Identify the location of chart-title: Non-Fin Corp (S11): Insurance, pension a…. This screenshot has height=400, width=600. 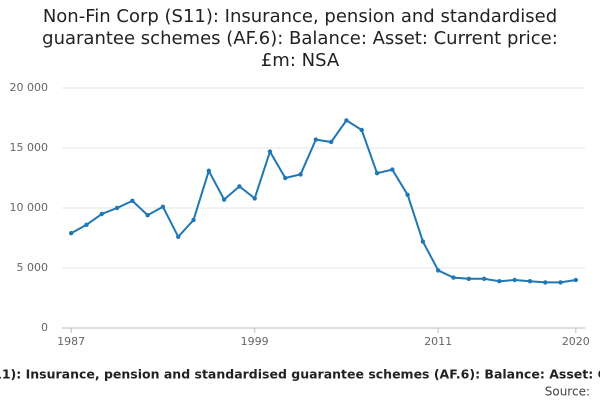
(300, 38).